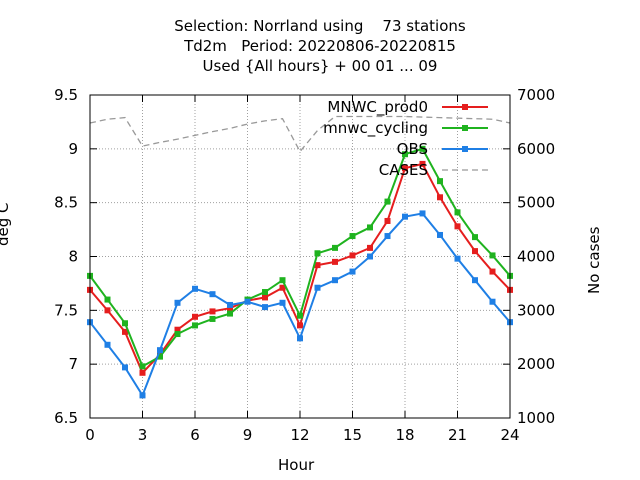 This screenshot has width=640, height=480. What do you see at coordinates (320, 26) in the screenshot?
I see `chart-title-line-1: Selection: Norrland using 73 stations` at bounding box center [320, 26].